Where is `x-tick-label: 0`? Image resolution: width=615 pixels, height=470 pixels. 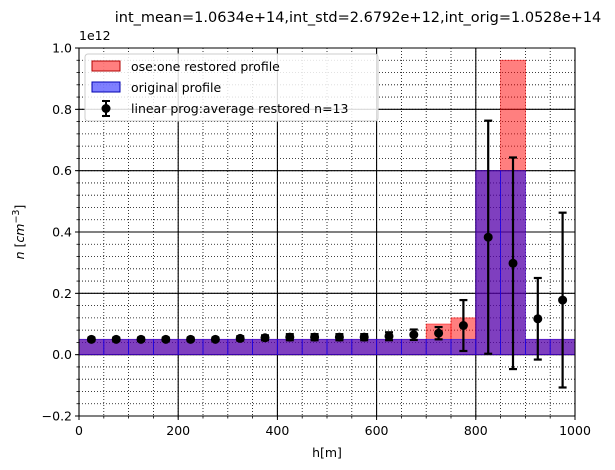
x-tick-label: 0 is located at coordinates (79, 430).